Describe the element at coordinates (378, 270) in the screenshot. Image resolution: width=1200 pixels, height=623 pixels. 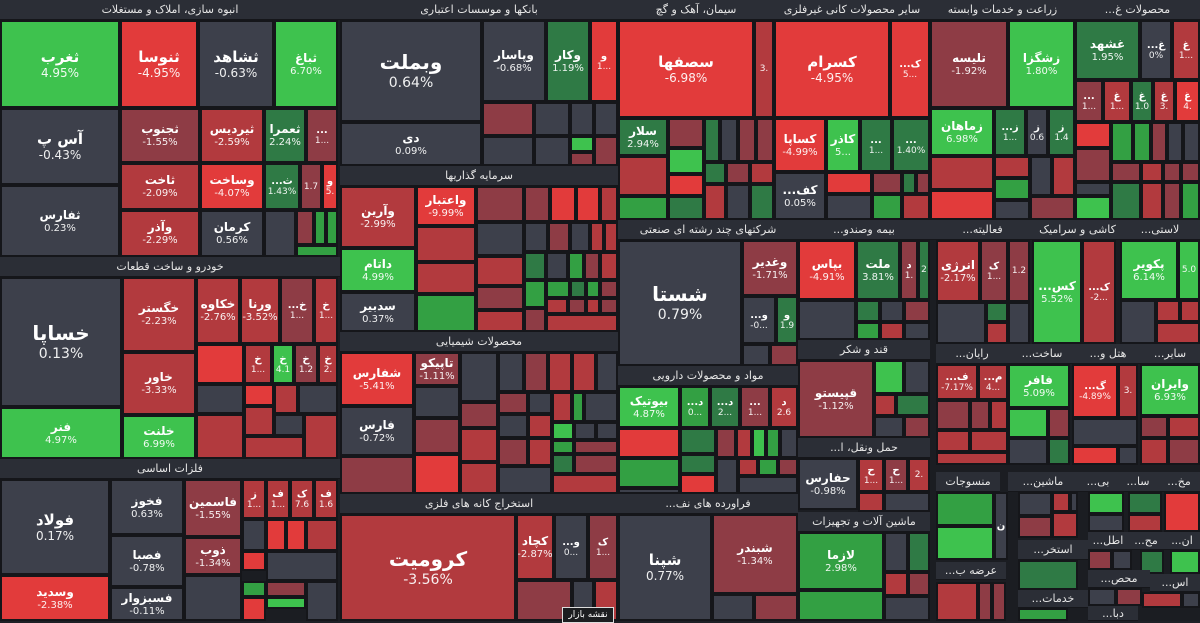
I see `stock-tile: داتام 4.99%` at that location.